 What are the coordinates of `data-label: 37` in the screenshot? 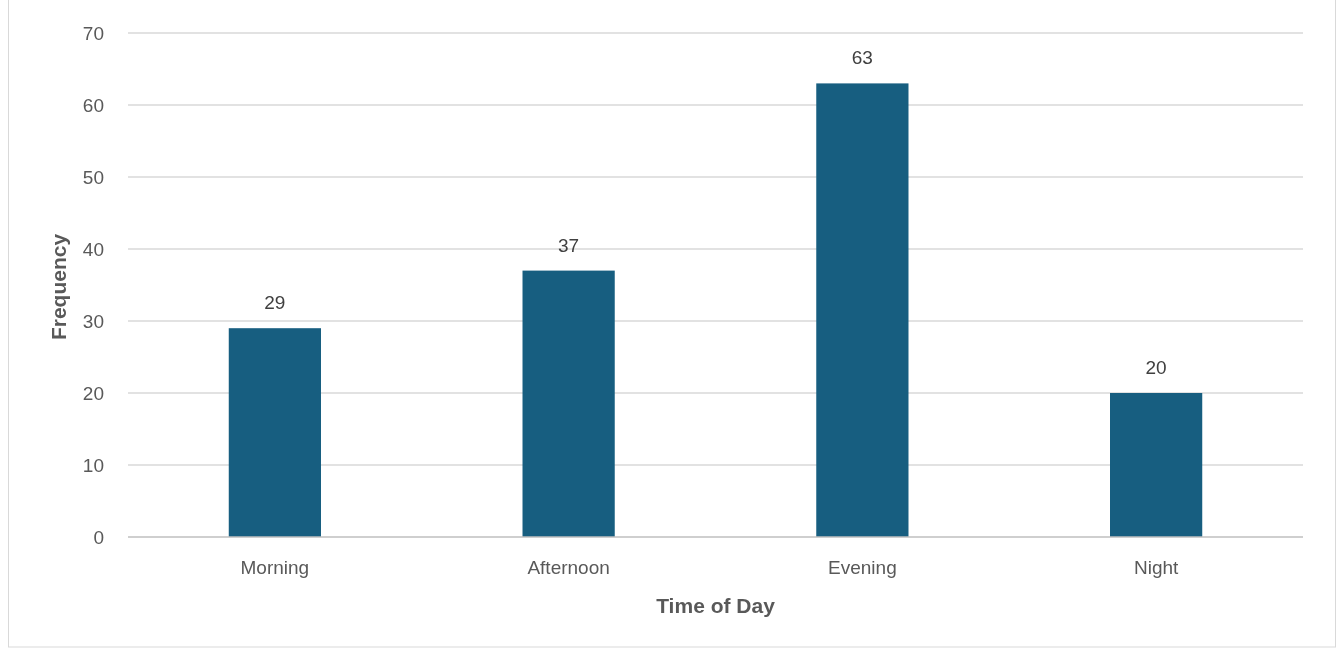 It's located at (569, 245).